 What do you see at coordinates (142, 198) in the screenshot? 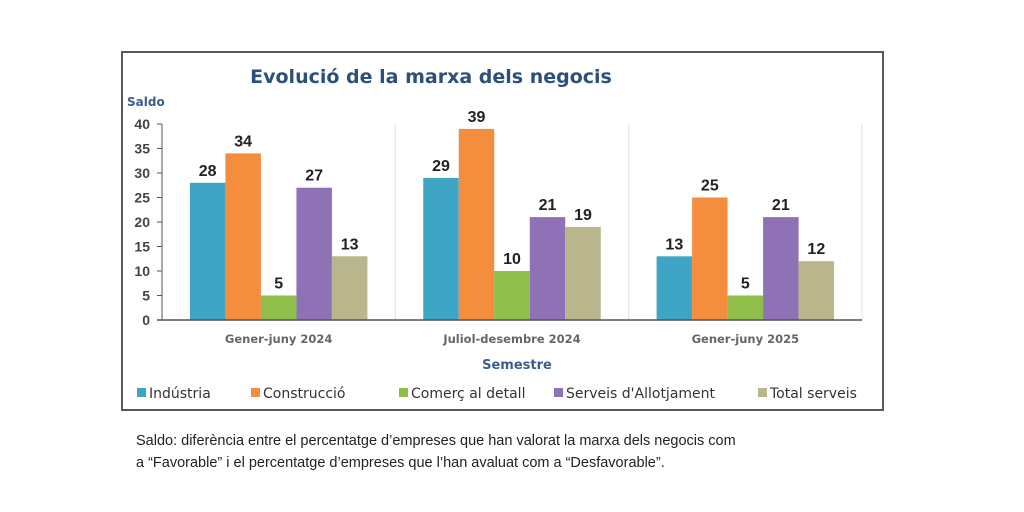
I see `y-tick-label: 25` at bounding box center [142, 198].